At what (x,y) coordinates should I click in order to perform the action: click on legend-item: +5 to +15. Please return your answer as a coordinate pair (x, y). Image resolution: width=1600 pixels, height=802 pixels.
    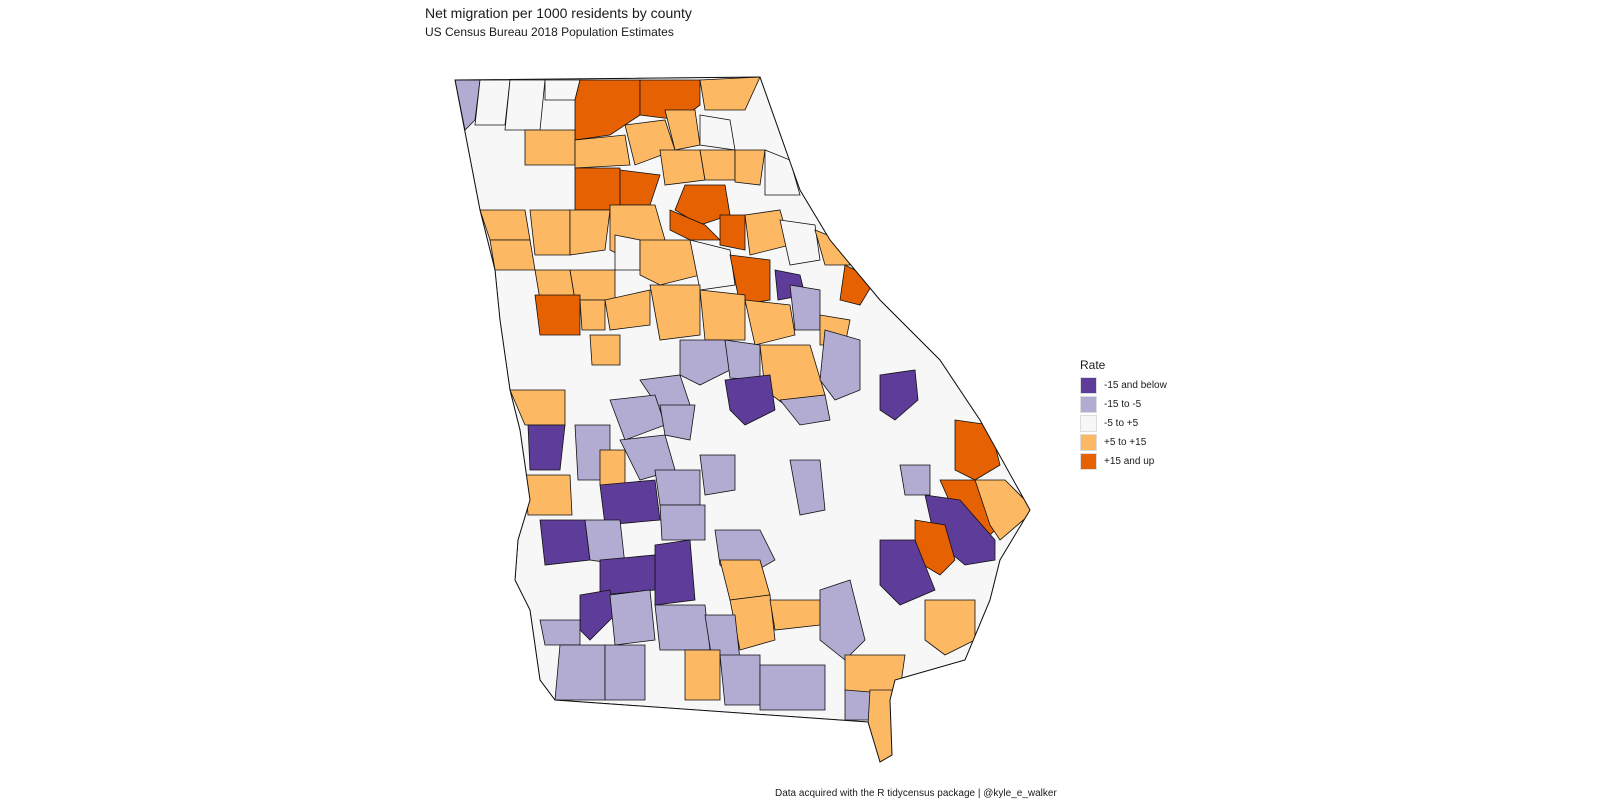
    Looking at the image, I should click on (1123, 442).